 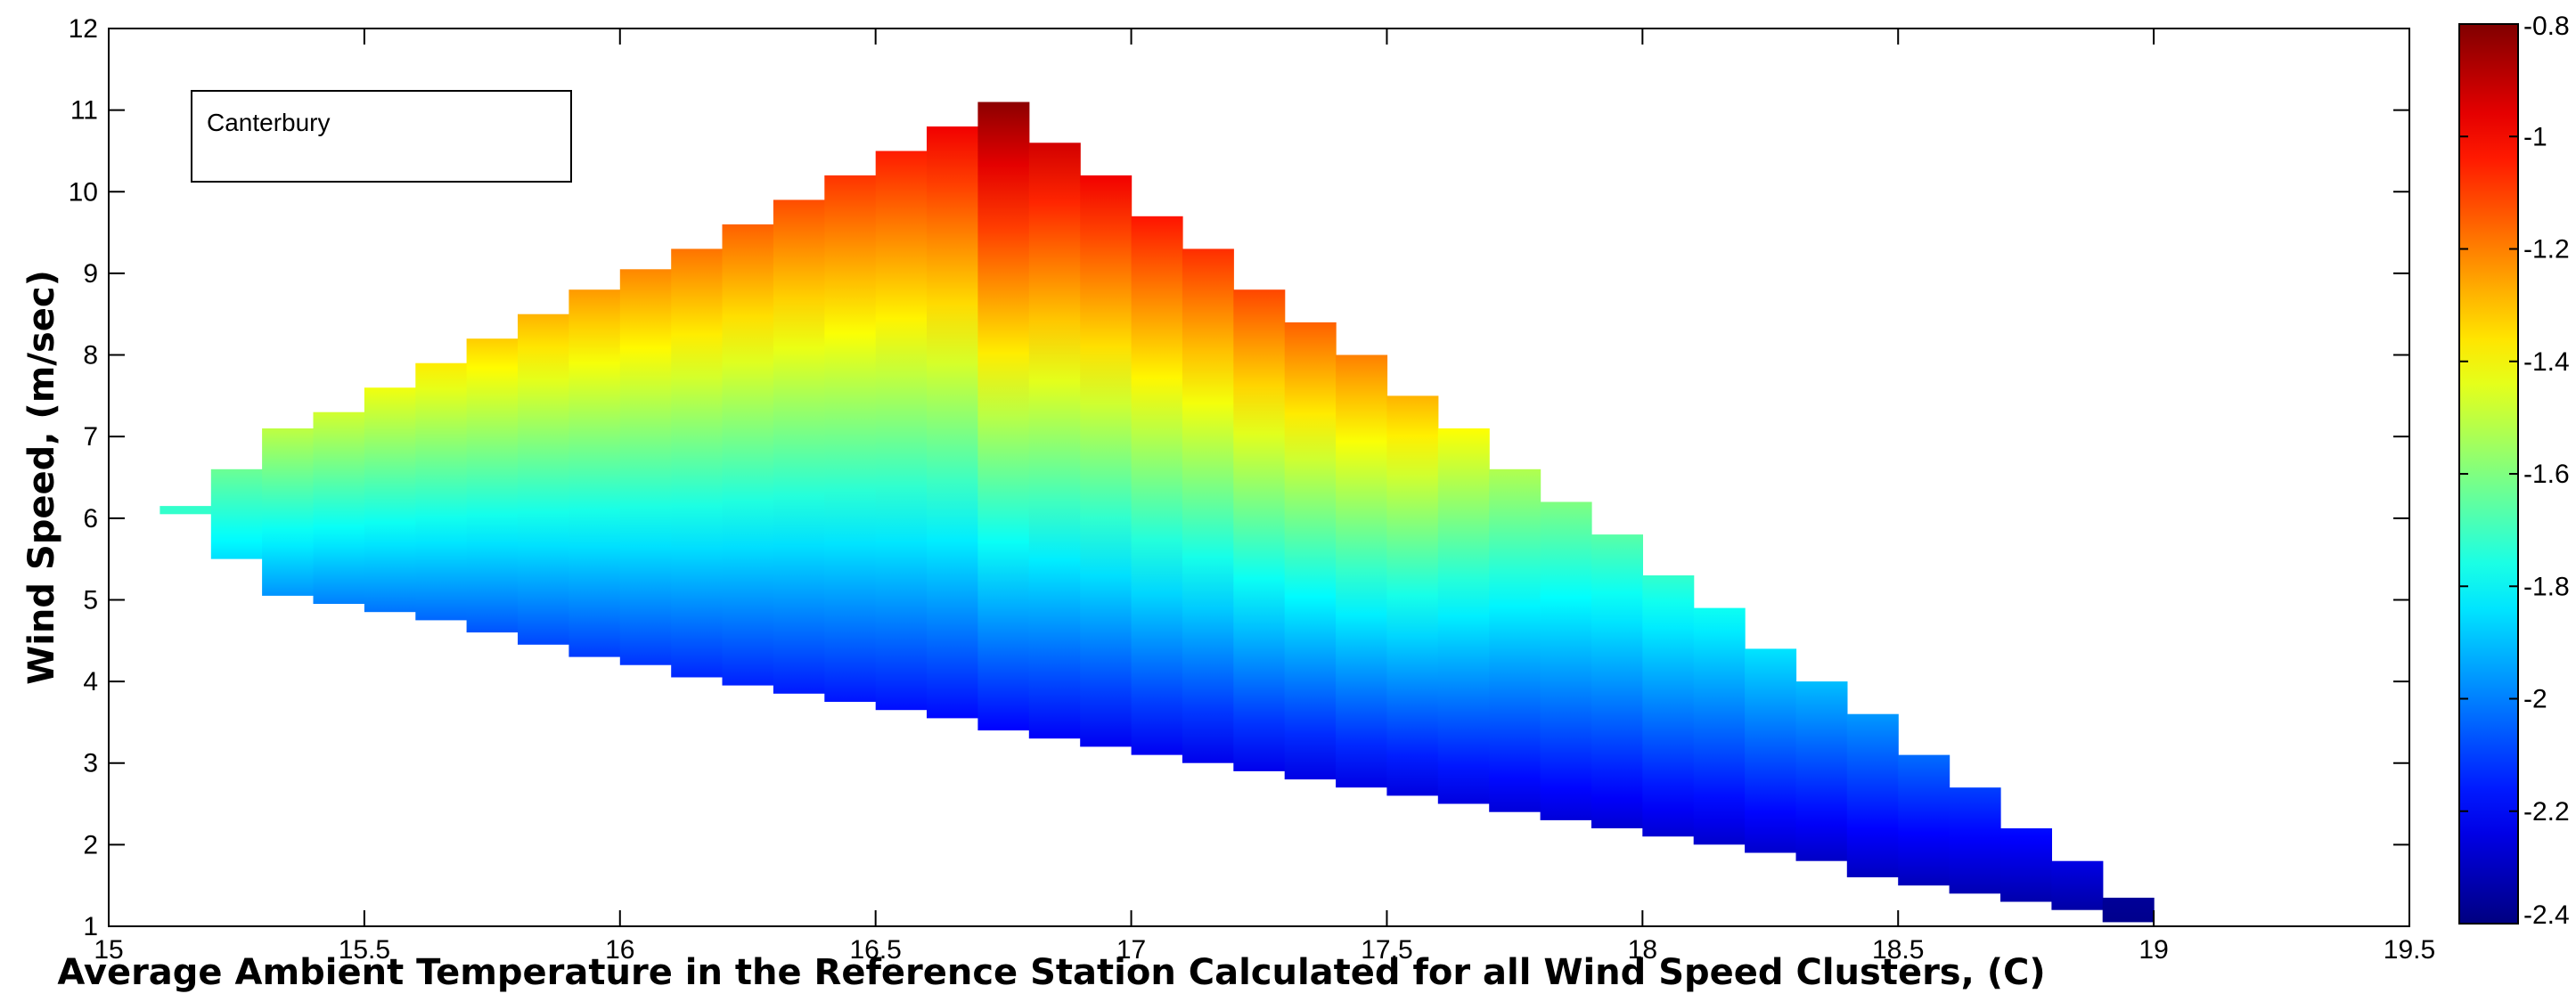 What do you see at coordinates (1898, 950) in the screenshot?
I see `x-tick-label: 18.5` at bounding box center [1898, 950].